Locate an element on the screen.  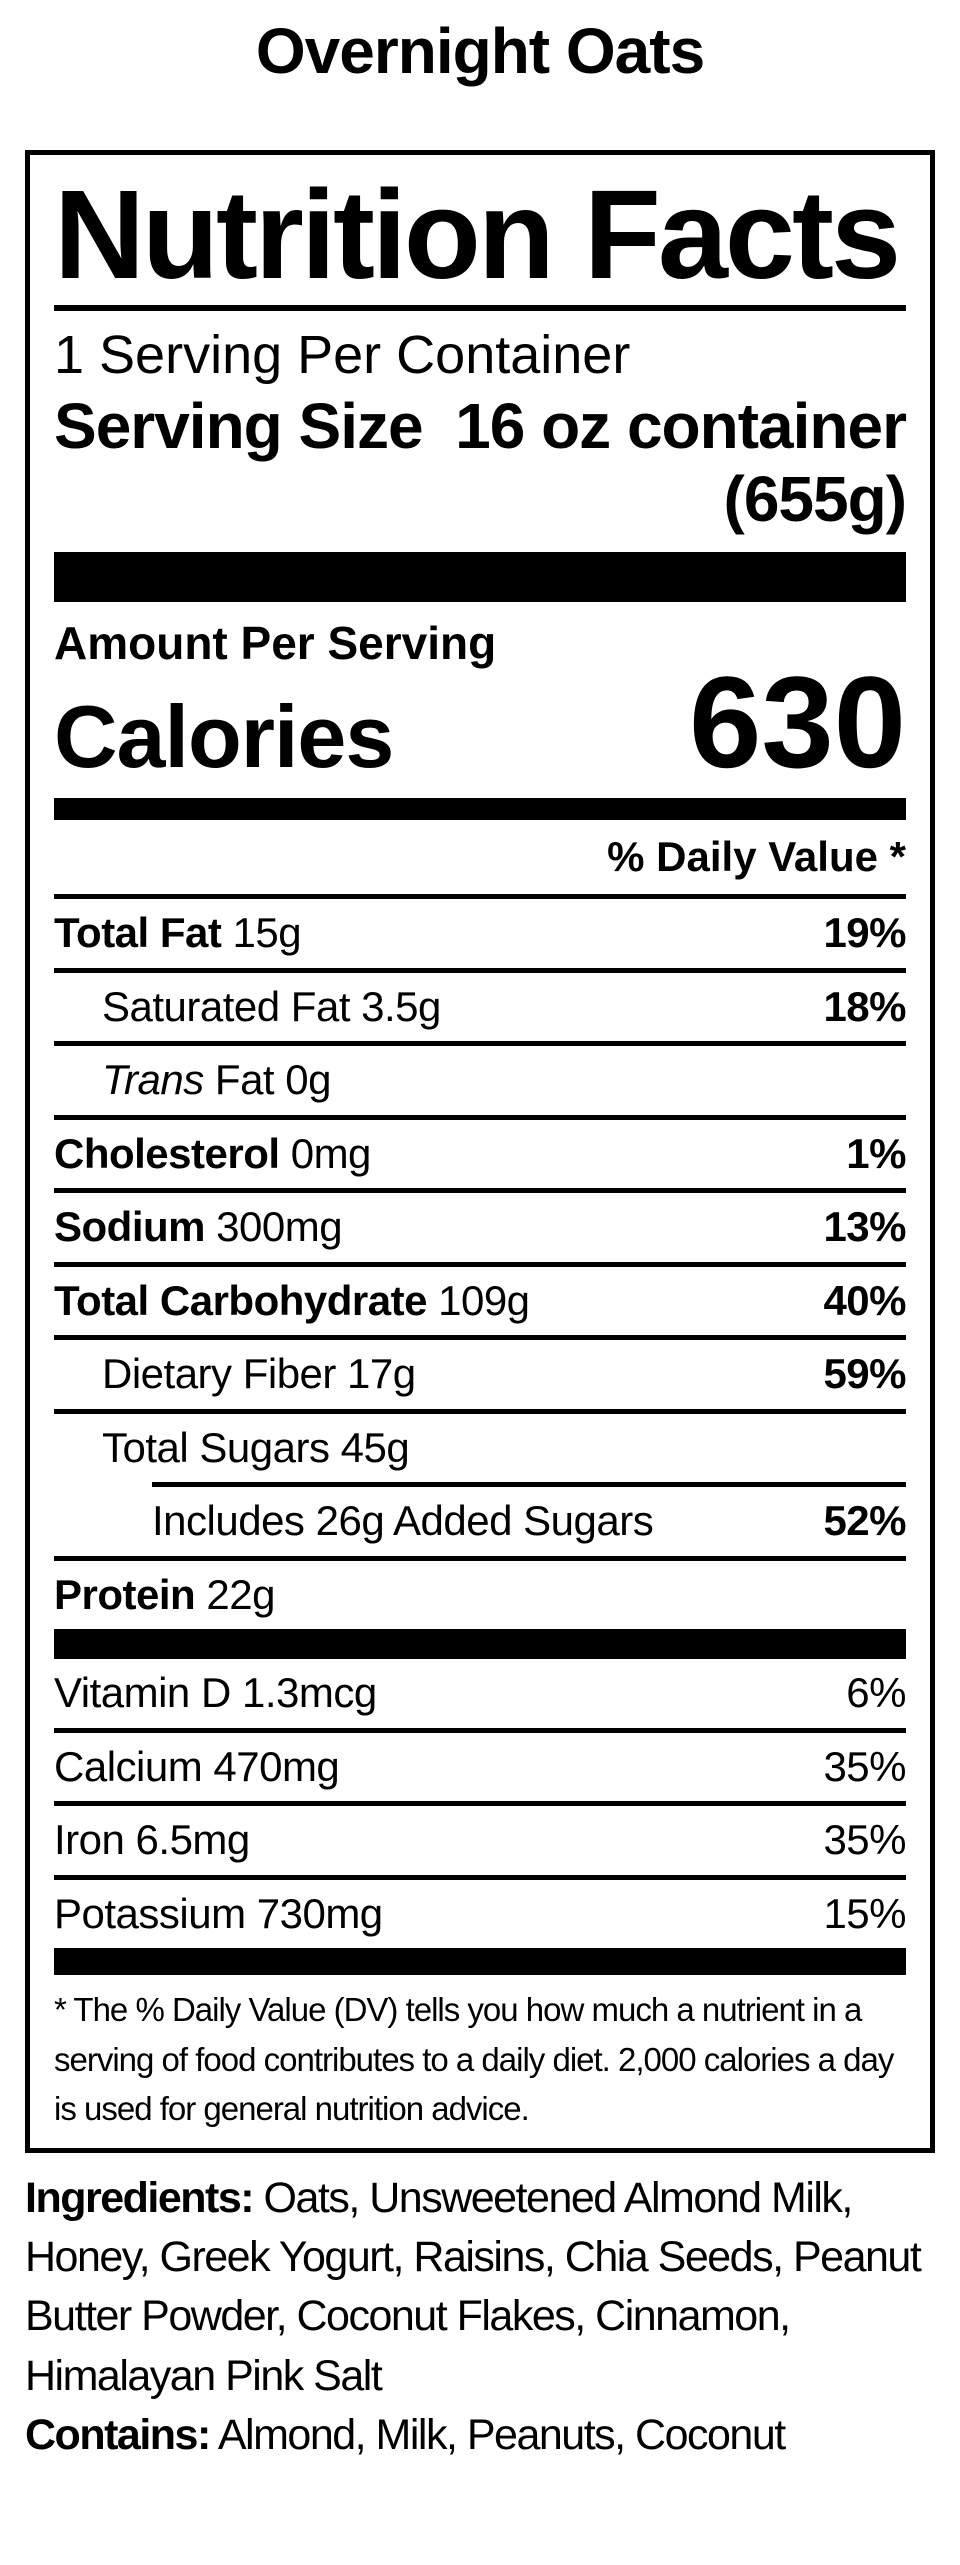
nutrient-row: Includes 26g Added Sugars 52% is located at coordinates (480, 1519).